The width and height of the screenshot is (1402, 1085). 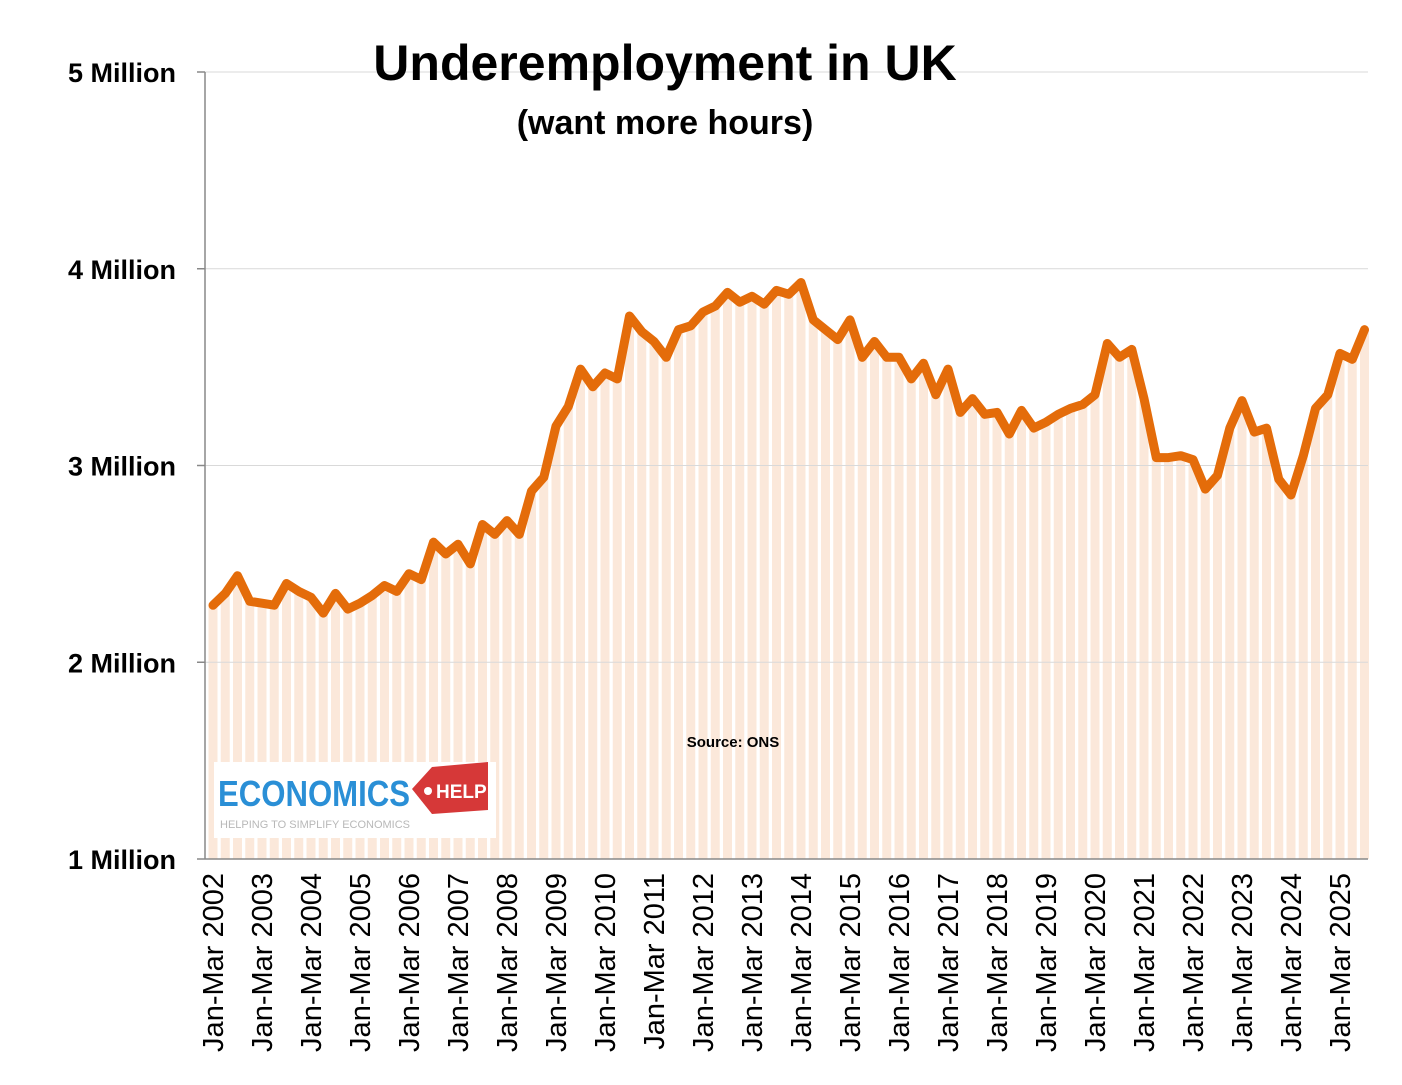 I want to click on x-tick-label: Jan-Mar 2024, so click(x=1292, y=962).